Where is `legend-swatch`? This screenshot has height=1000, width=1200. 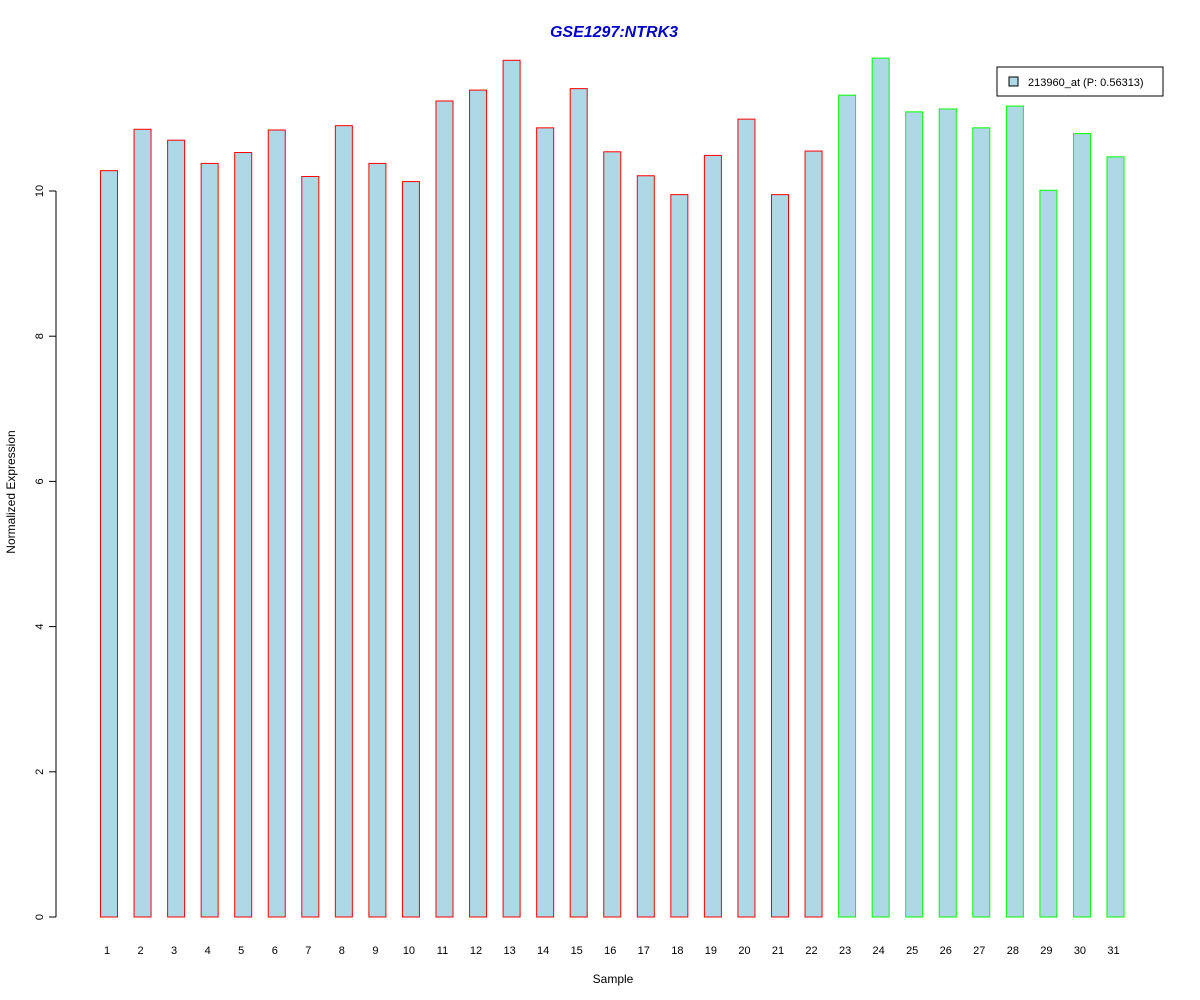 legend-swatch is located at coordinates (1013, 81).